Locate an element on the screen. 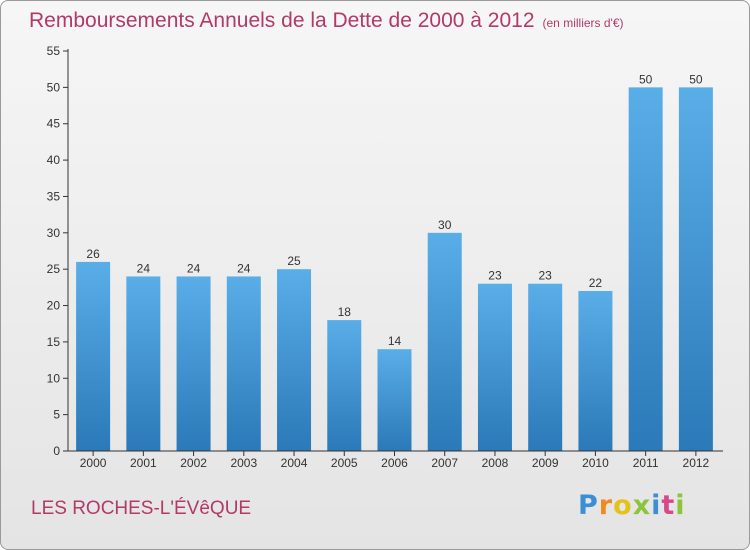 This screenshot has width=750, height=550. bar-2004 is located at coordinates (294, 360).